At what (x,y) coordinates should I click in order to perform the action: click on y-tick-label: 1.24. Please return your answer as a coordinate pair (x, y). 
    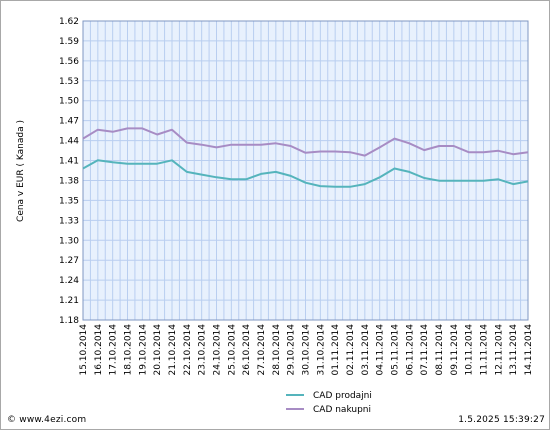
    Looking at the image, I should click on (69, 281).